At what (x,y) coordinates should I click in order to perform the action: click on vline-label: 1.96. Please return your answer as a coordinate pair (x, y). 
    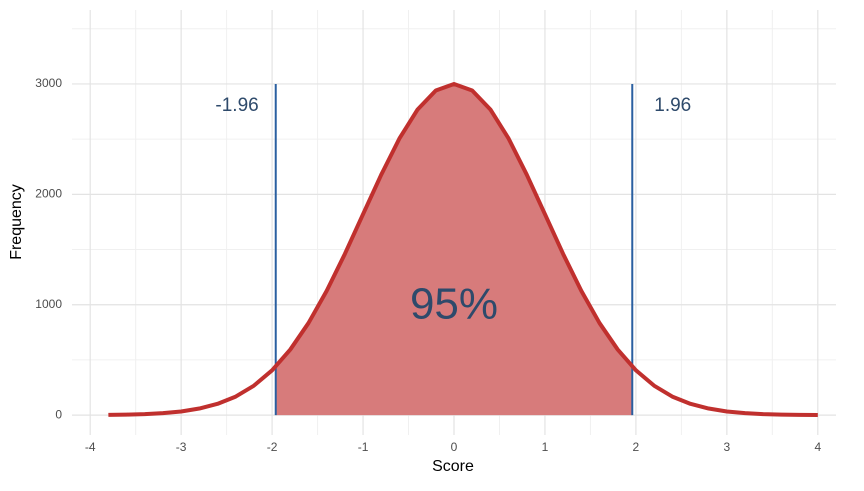
    Looking at the image, I should click on (672, 105).